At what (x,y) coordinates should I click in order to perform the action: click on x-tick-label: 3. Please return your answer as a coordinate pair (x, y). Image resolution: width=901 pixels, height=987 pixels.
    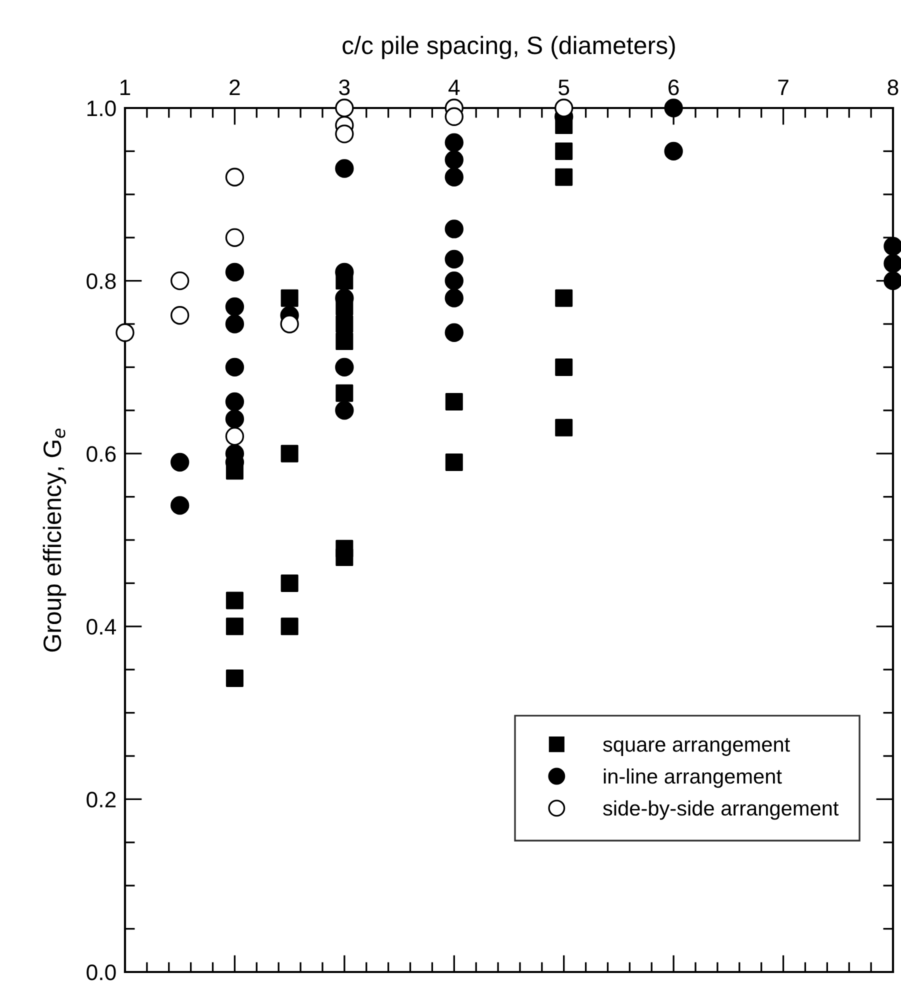
    Looking at the image, I should click on (344, 88).